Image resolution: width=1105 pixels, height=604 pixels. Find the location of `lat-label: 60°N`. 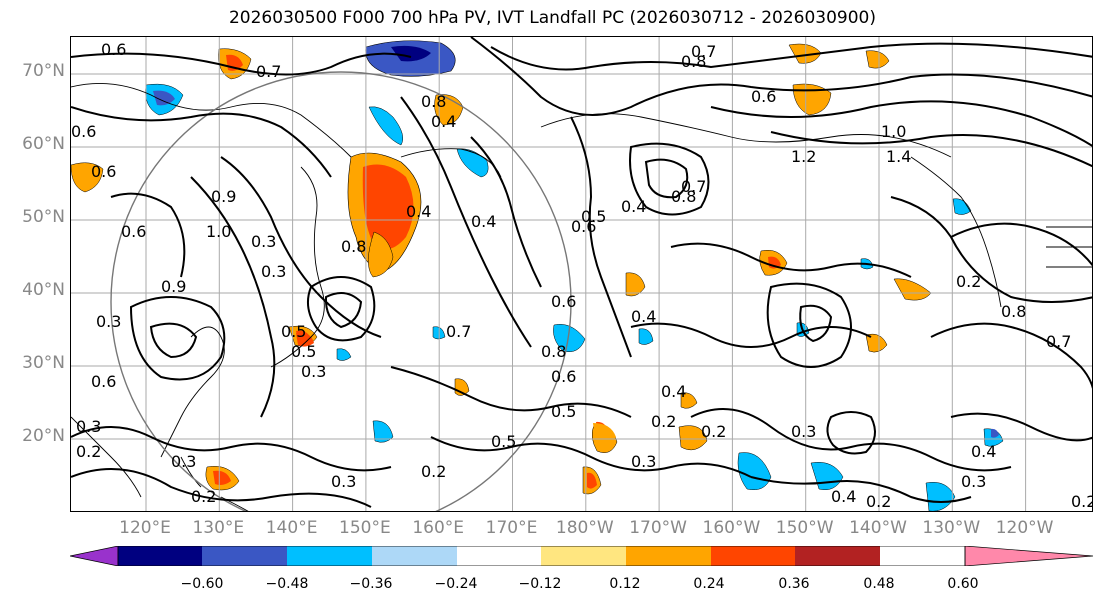

lat-label: 60°N is located at coordinates (43, 144).